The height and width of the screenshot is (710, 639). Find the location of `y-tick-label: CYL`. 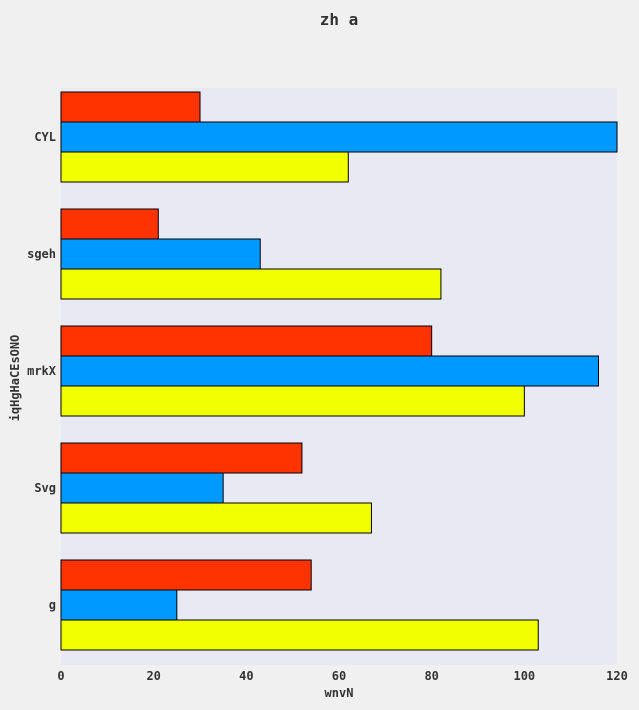

y-tick-label: CYL is located at coordinates (45, 137).